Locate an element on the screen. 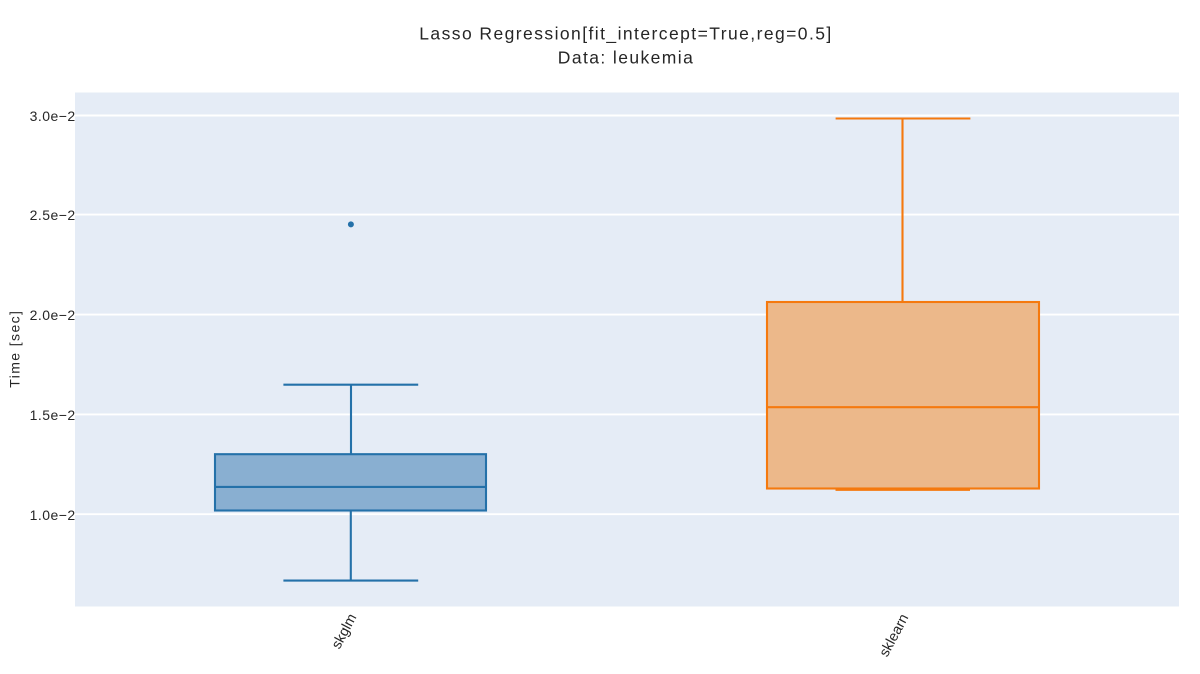 The image size is (1200, 674). svg-text: 2.0e−2 is located at coordinates (53, 315).